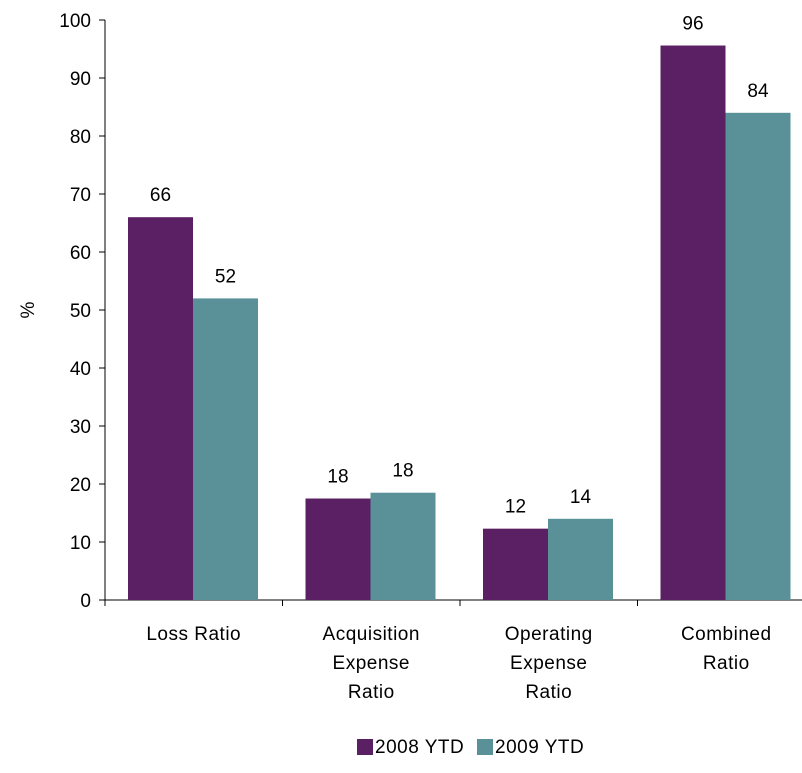 The height and width of the screenshot is (773, 802). Describe the element at coordinates (160, 195) in the screenshot. I see `data-label: 66` at that location.